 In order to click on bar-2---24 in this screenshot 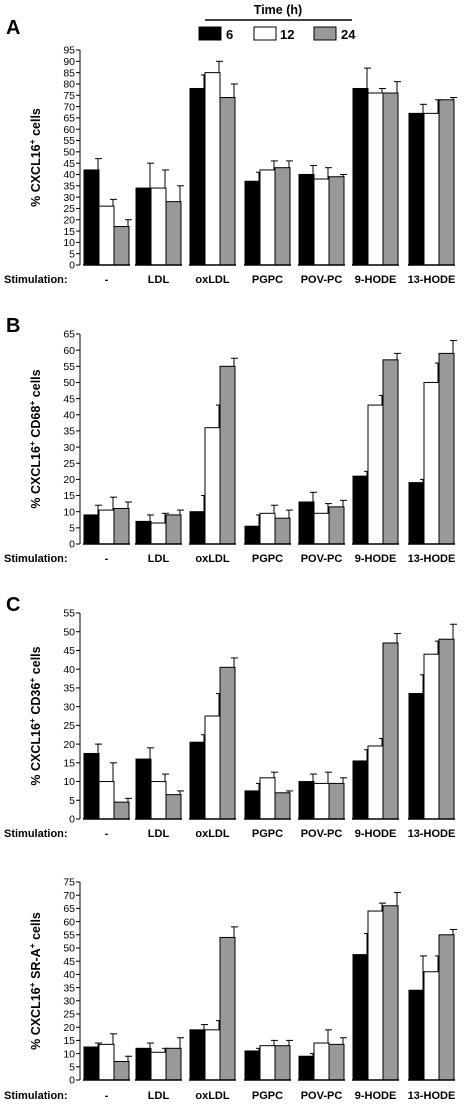, I will do `click(121, 810)`.